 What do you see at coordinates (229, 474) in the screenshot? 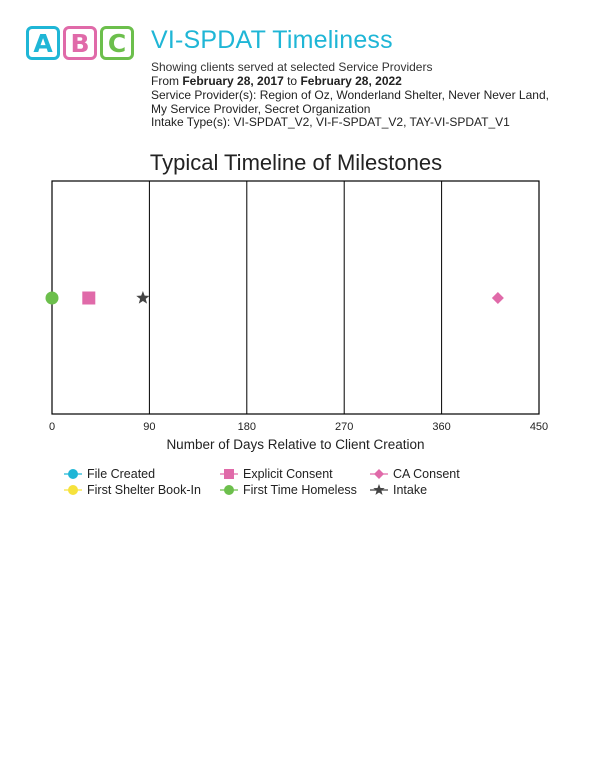
I see `legend-marker-explicit-consent` at bounding box center [229, 474].